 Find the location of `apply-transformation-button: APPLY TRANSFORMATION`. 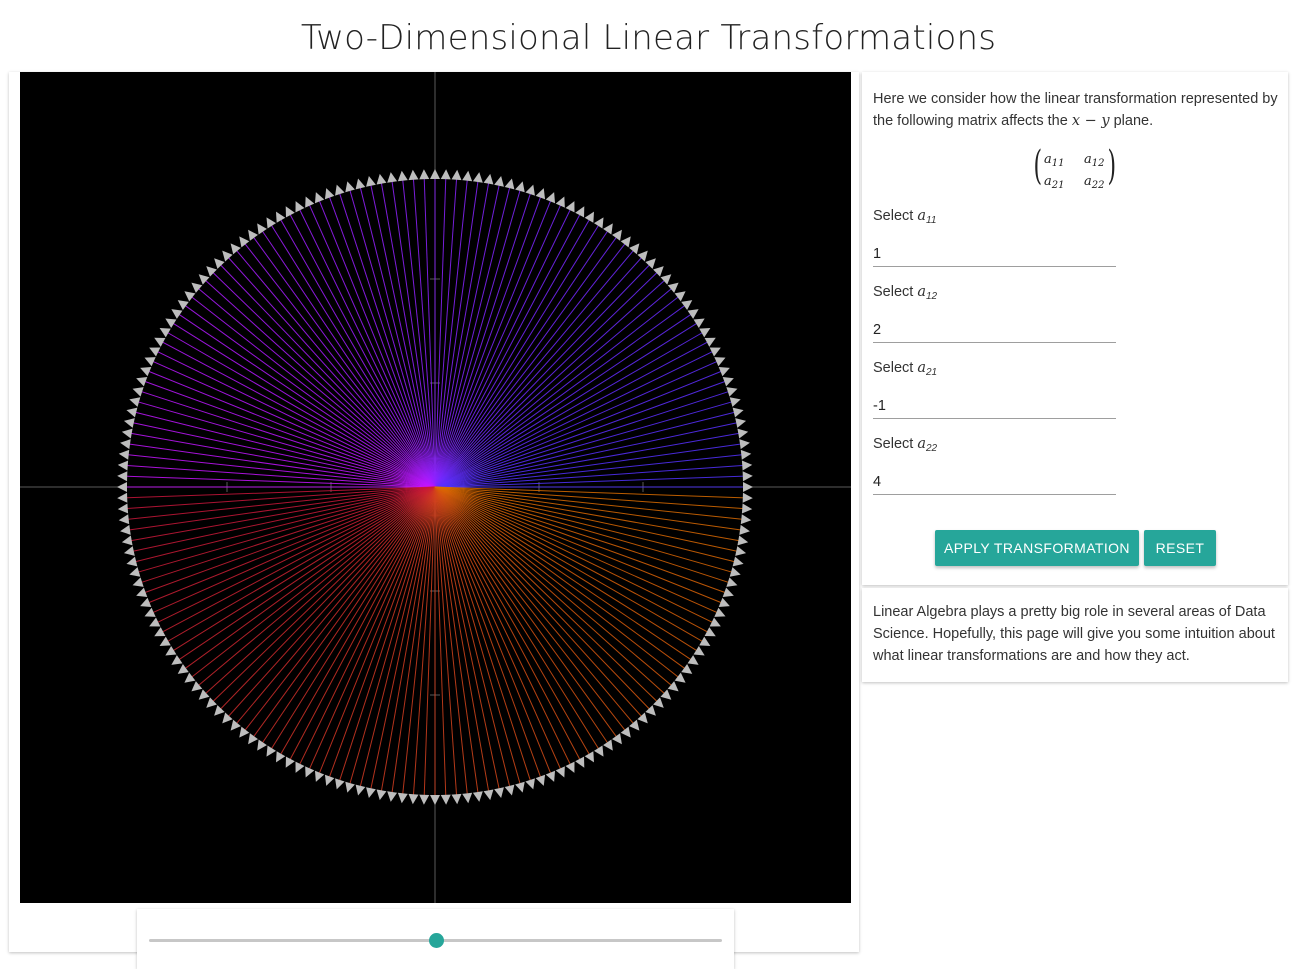

apply-transformation-button: APPLY TRANSFORMATION is located at coordinates (1037, 548).